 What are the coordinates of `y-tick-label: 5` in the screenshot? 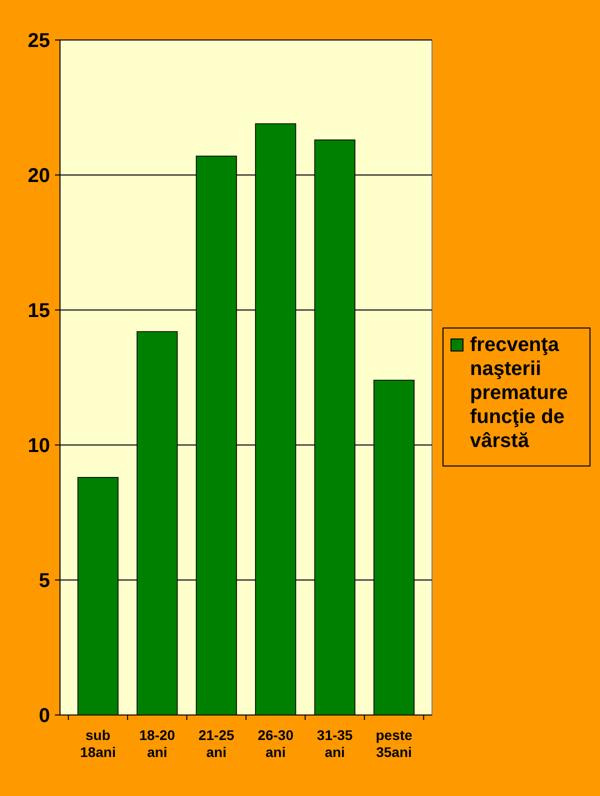 It's located at (44, 581).